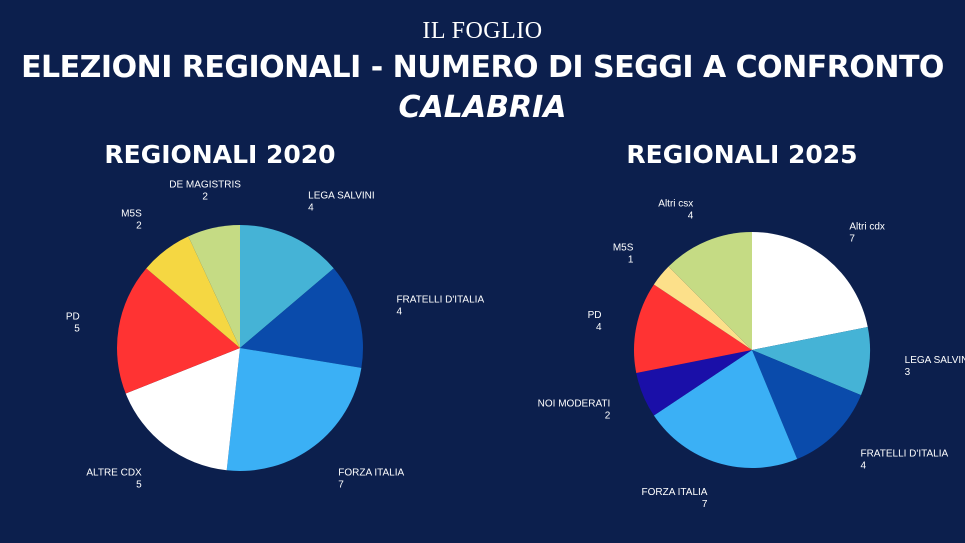  What do you see at coordinates (440, 300) in the screenshot?
I see `slice-label-2020-1: FRATELLI D'ITALIA` at bounding box center [440, 300].